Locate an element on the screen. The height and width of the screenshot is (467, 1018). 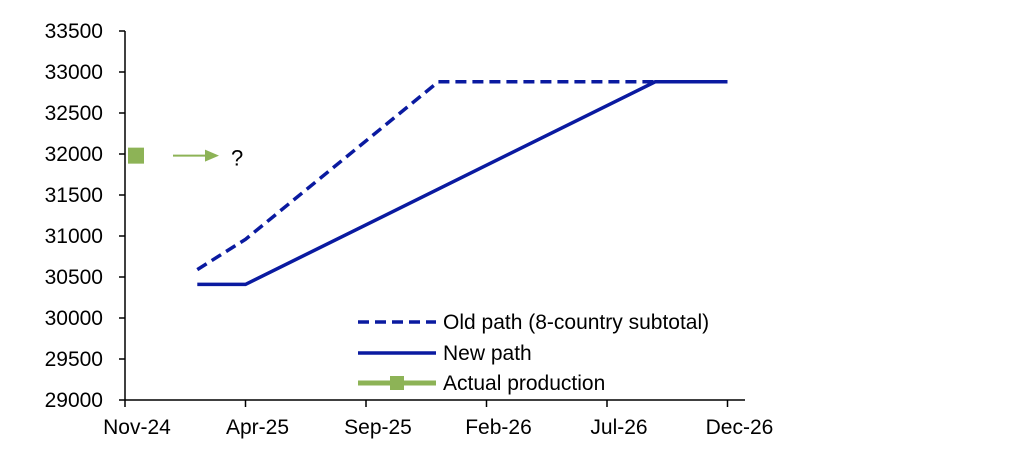
actual-production-marker is located at coordinates (136, 155).